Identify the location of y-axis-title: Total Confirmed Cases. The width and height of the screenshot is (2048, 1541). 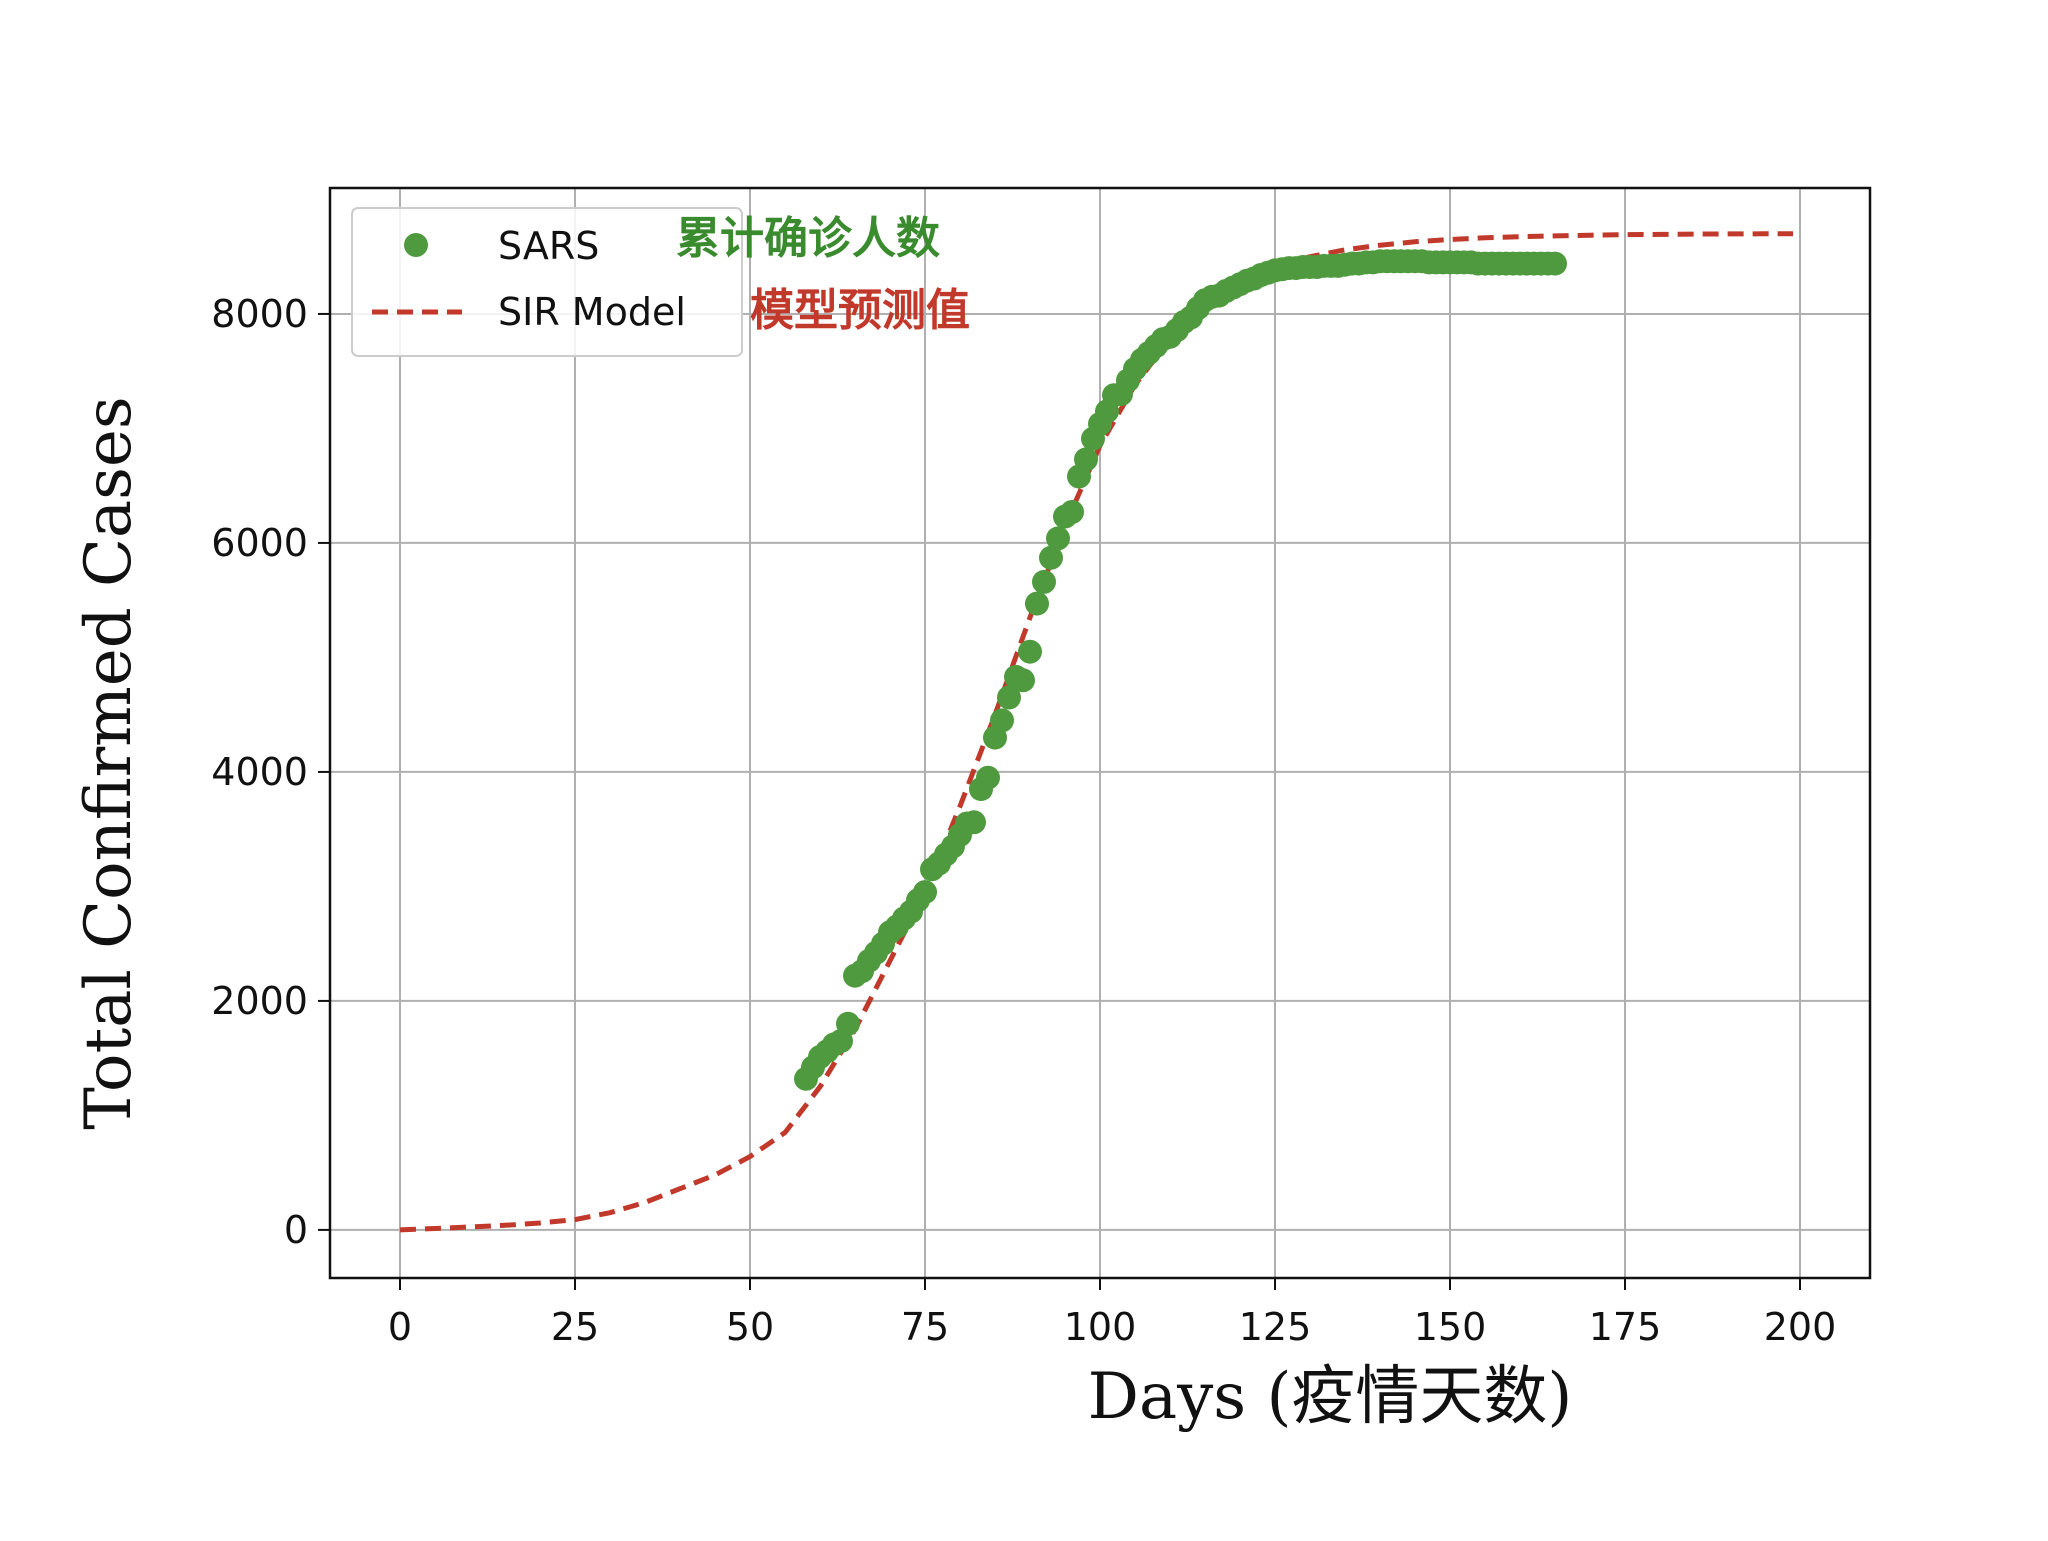
(109, 763).